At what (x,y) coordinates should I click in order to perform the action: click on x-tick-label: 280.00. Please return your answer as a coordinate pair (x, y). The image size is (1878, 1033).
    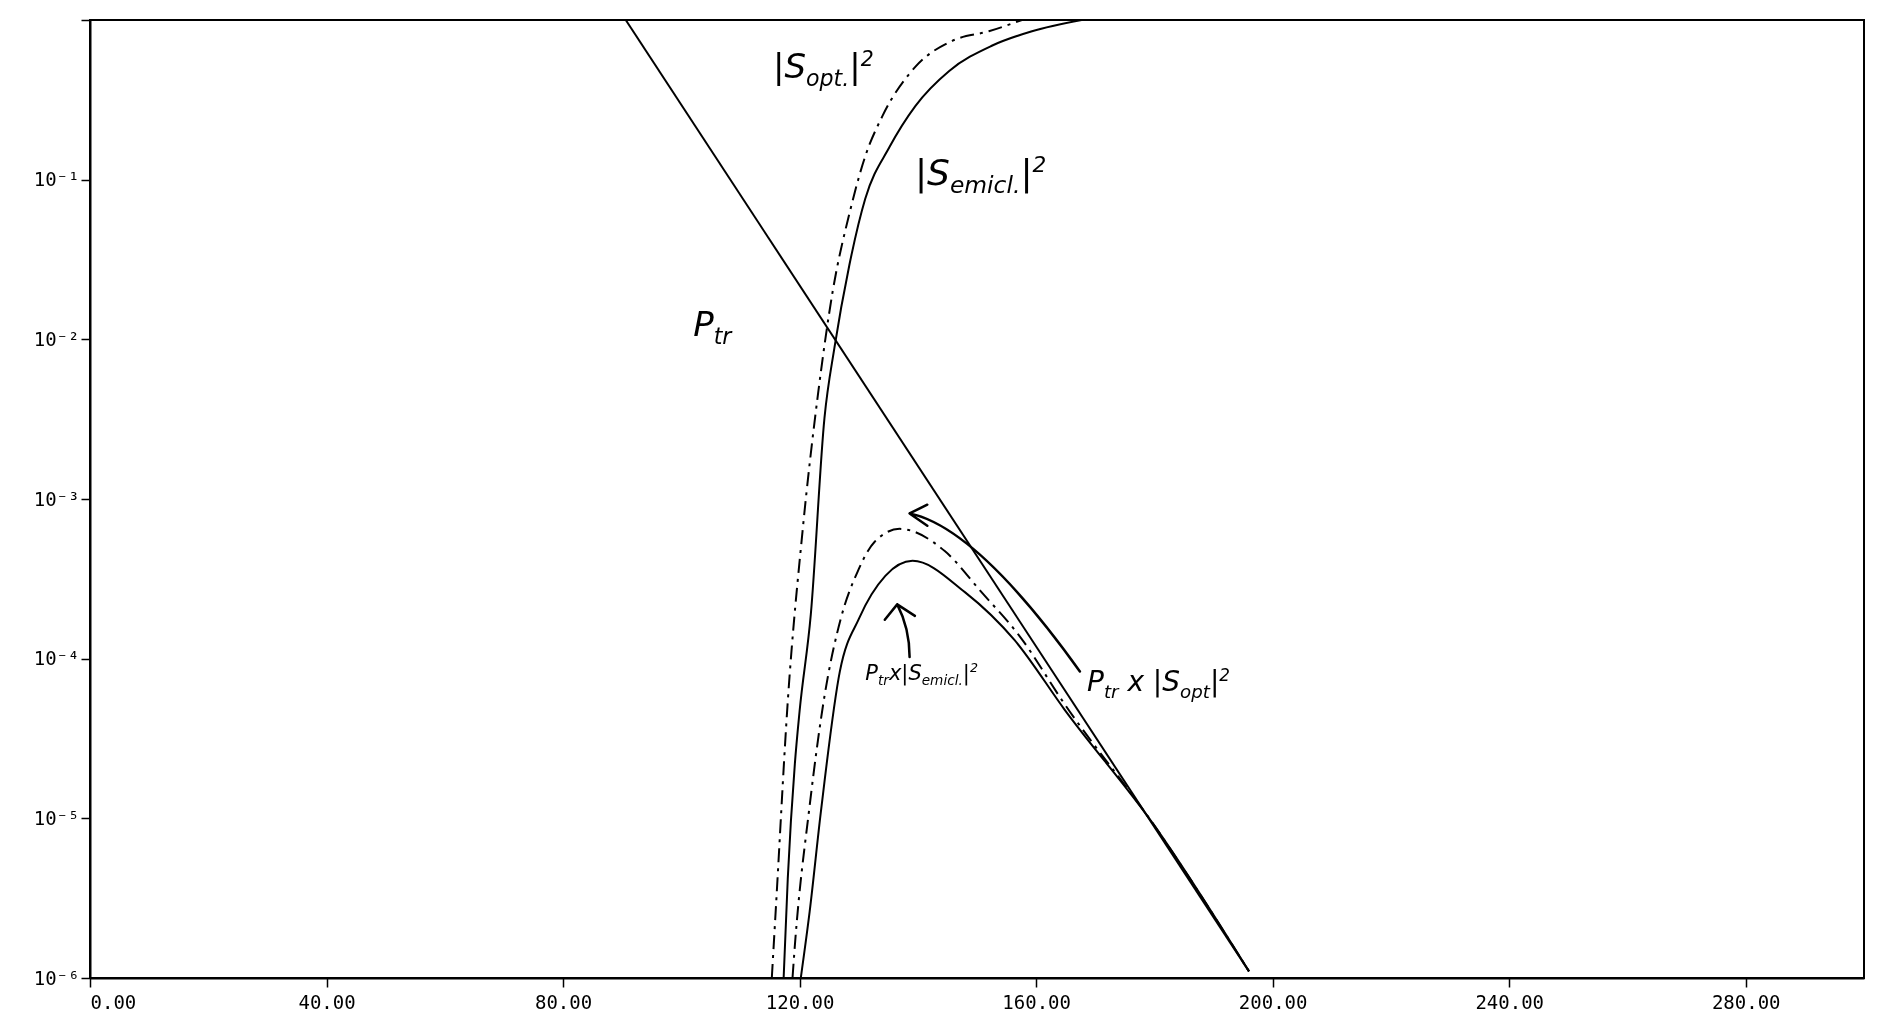
    Looking at the image, I should click on (1746, 1001).